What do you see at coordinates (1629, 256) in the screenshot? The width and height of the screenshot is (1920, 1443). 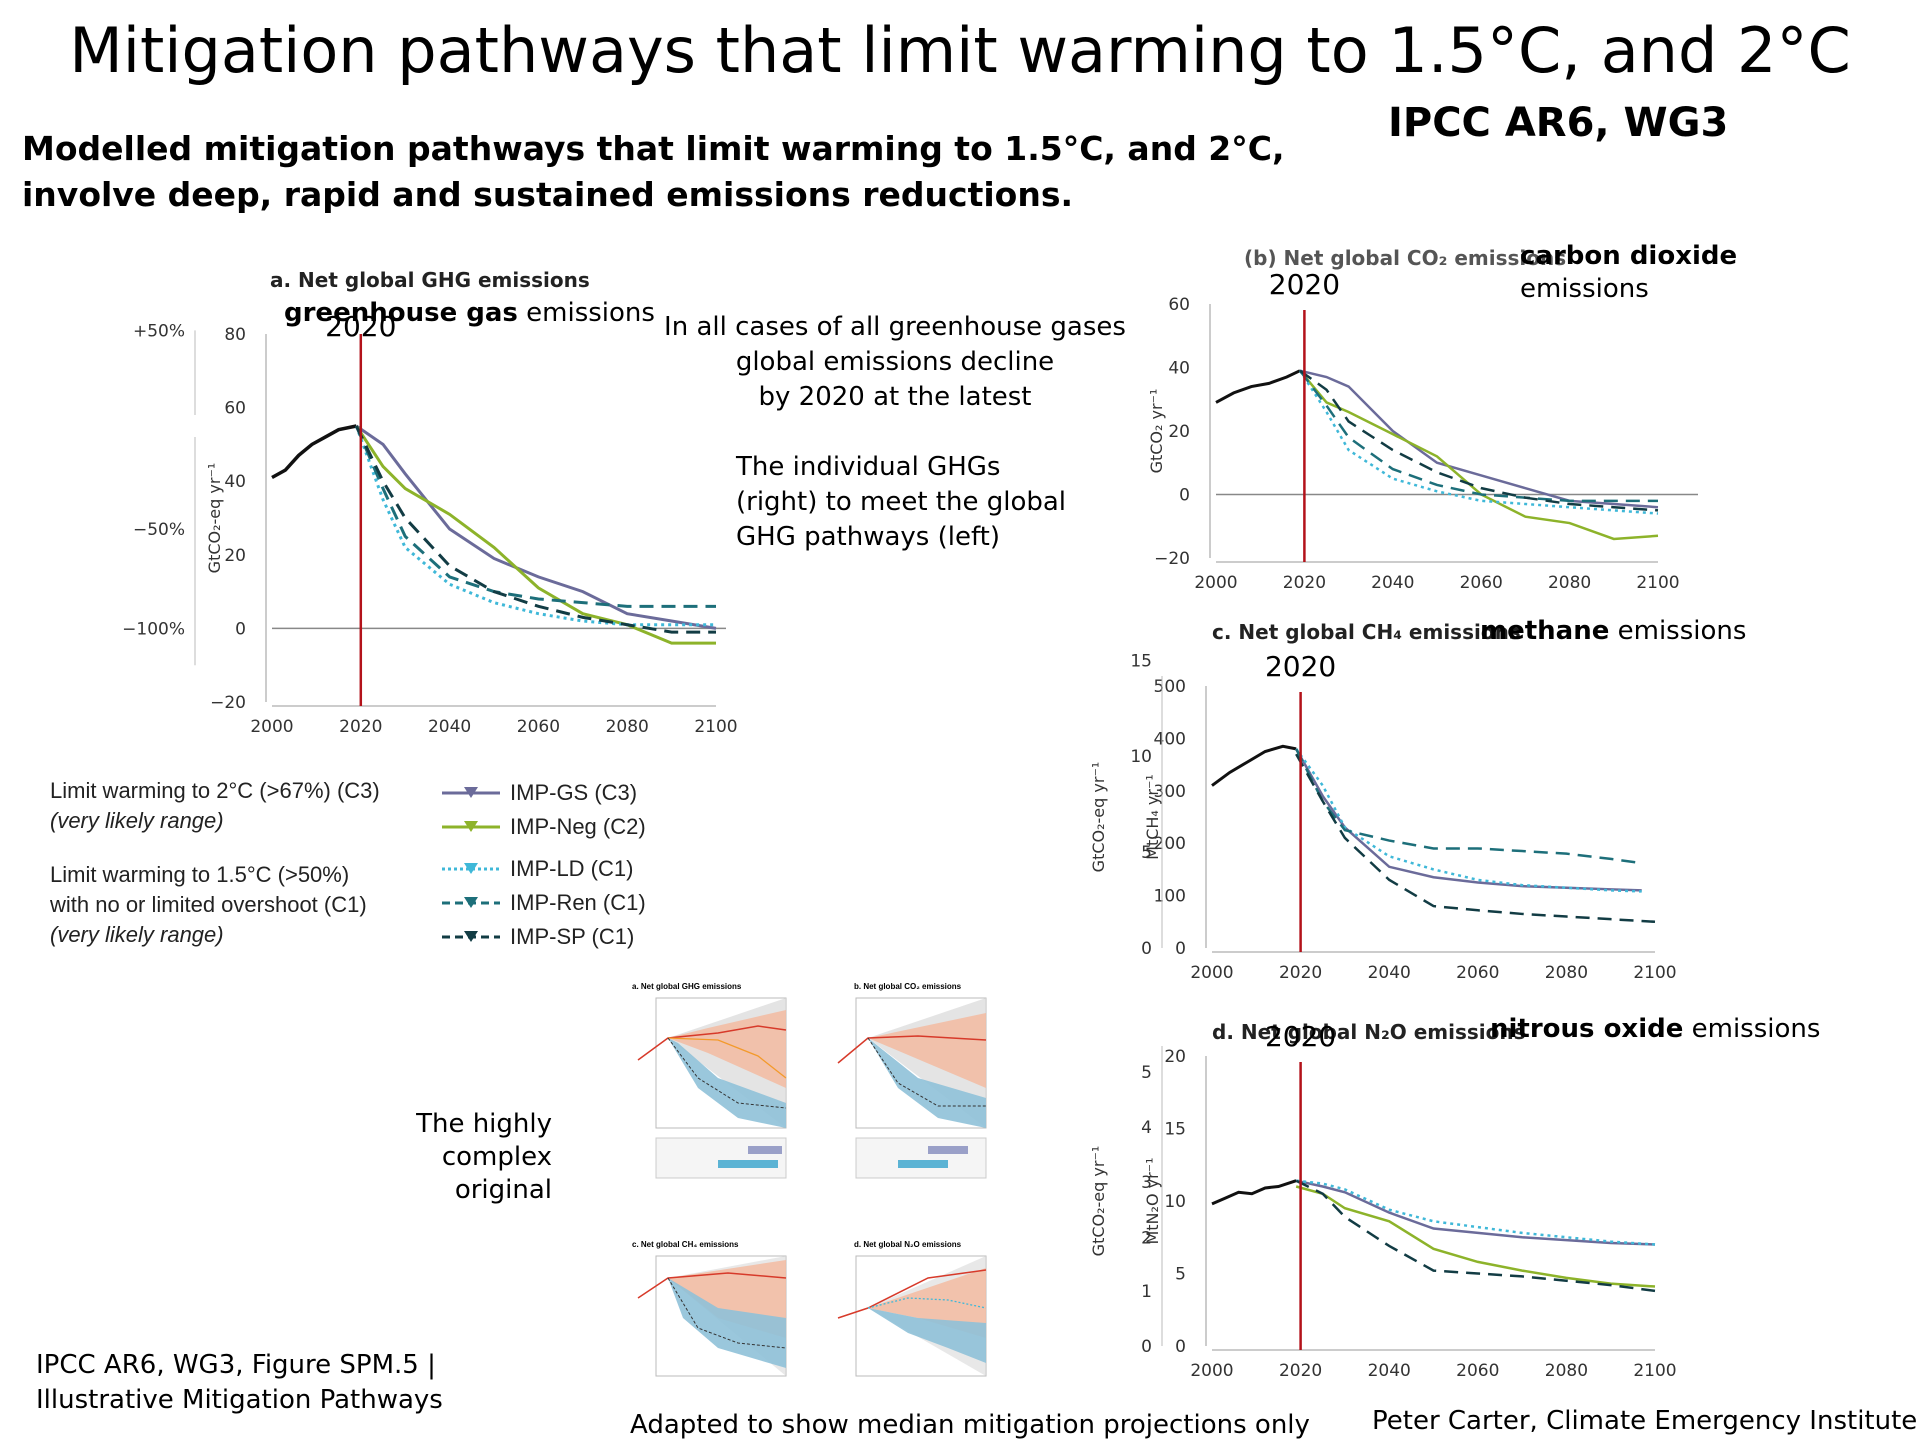 I see `gas-label-co2-bold: carbon dioxide` at bounding box center [1629, 256].